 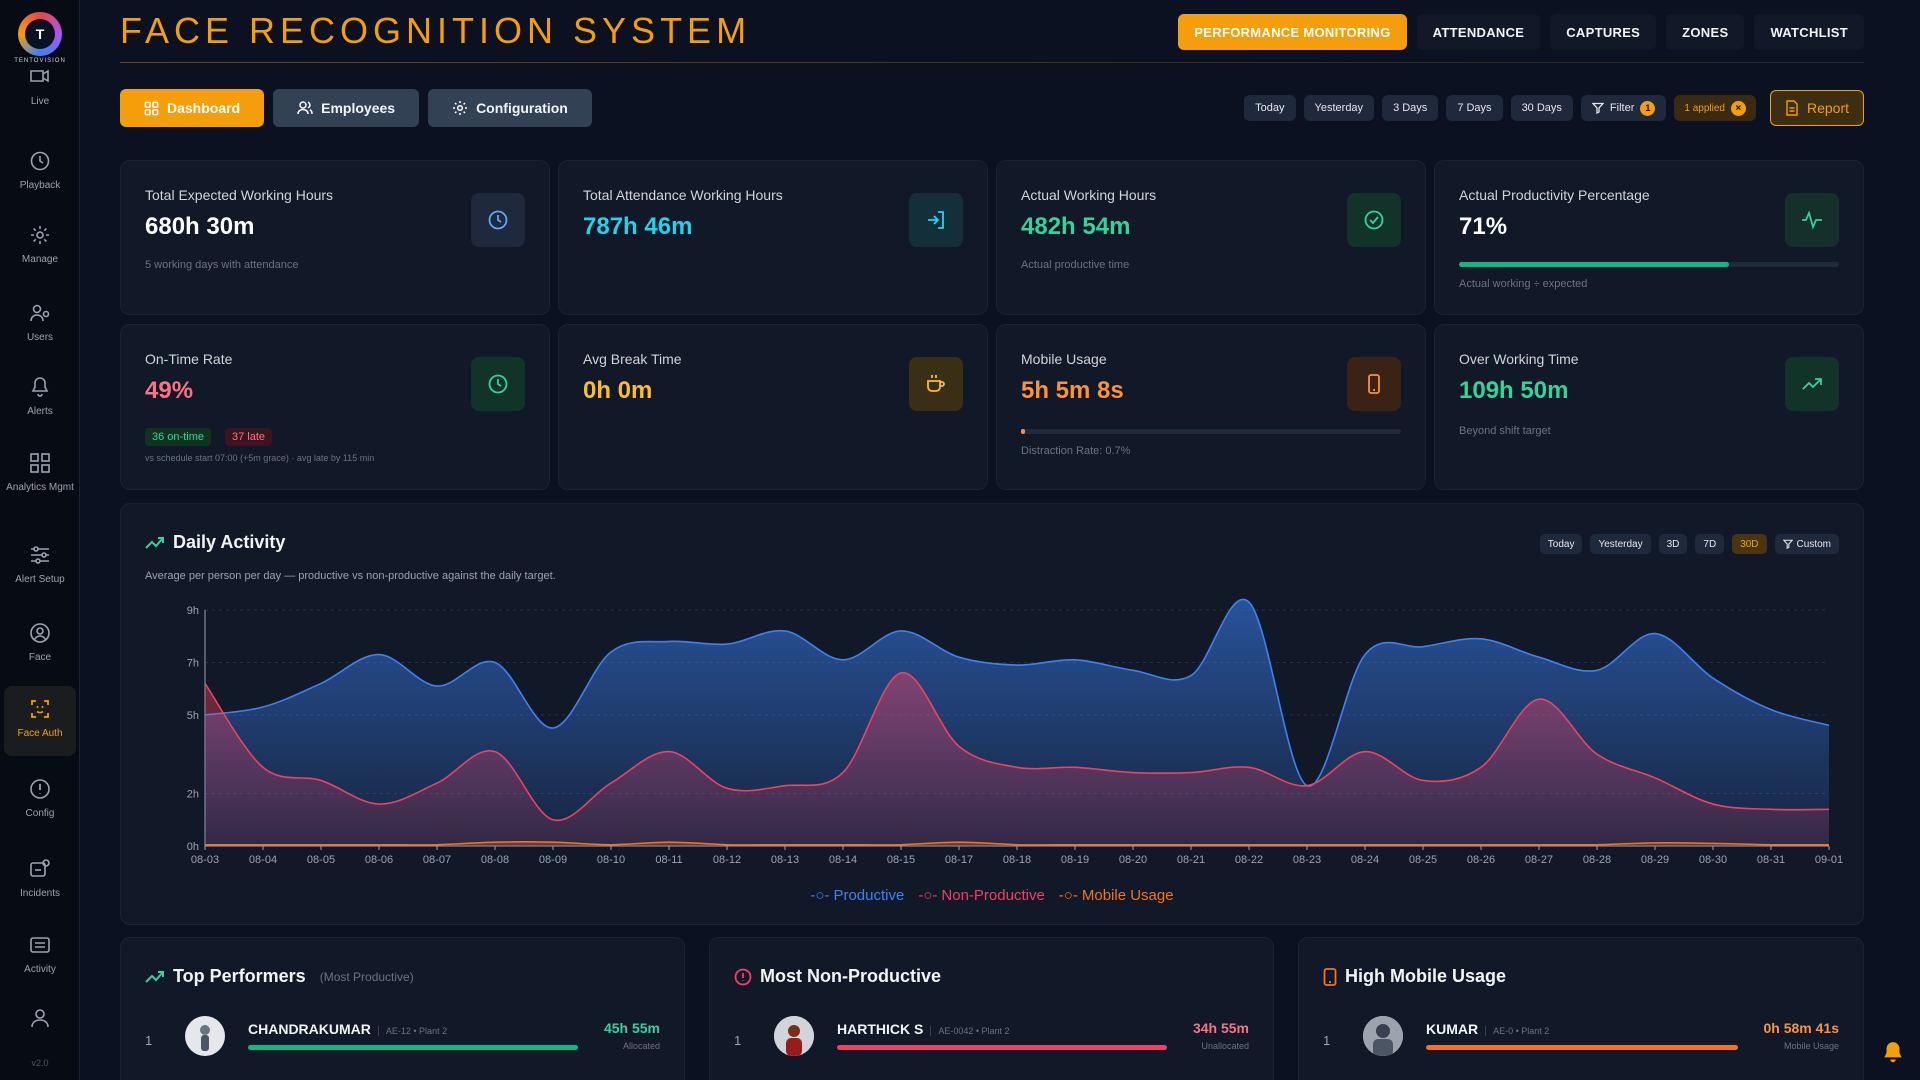 I want to click on x-tick-label: 09-01, so click(x=1829, y=860).